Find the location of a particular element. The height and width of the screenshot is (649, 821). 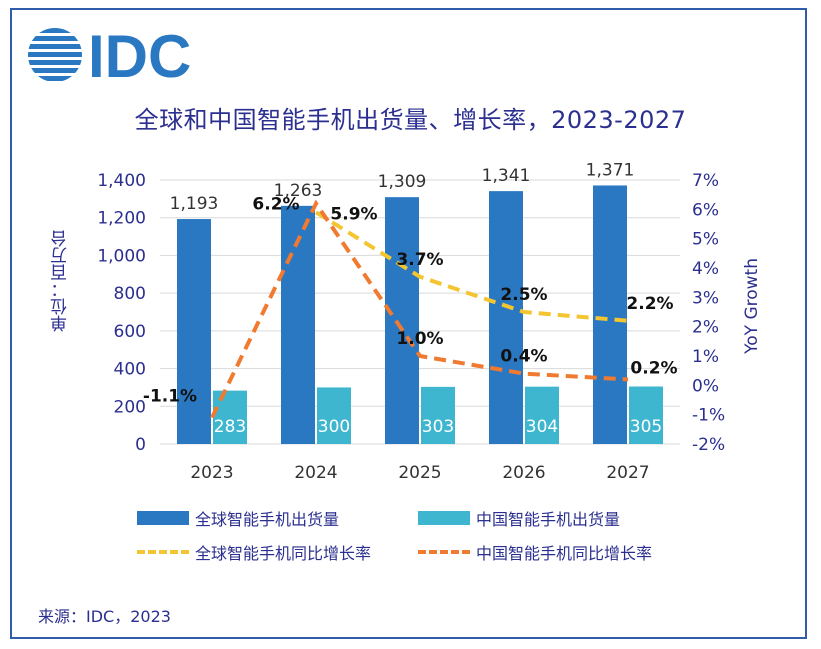

y2-tick-label: 5% is located at coordinates (705, 240).